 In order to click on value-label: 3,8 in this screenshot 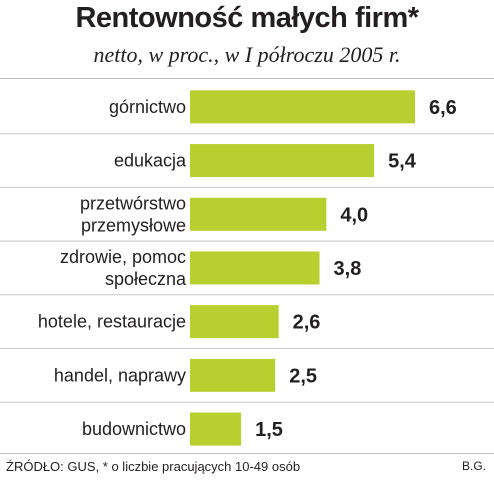, I will do `click(348, 269)`.